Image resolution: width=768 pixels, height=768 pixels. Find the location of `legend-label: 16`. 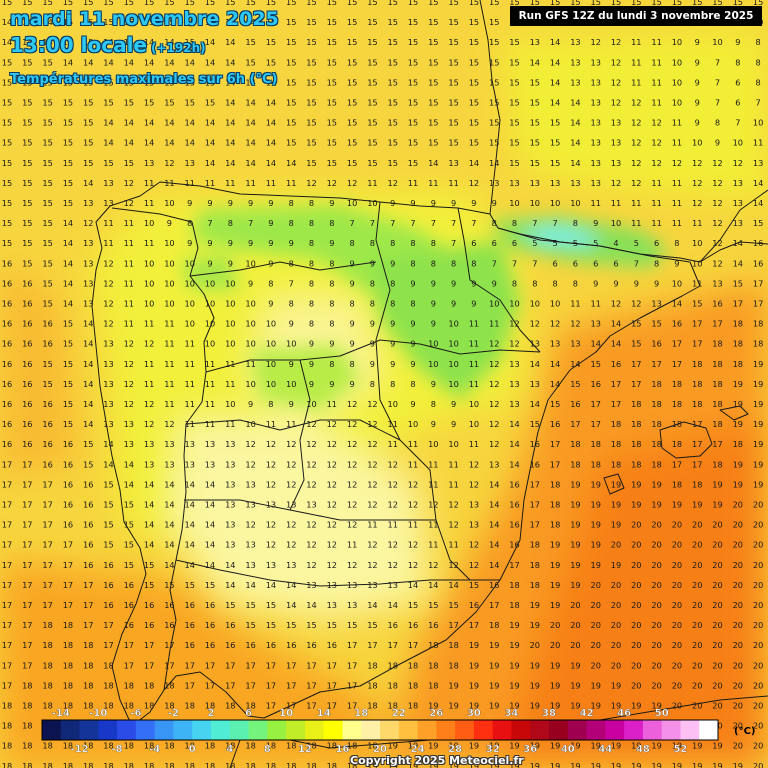

legend-label: 16 is located at coordinates (342, 749).